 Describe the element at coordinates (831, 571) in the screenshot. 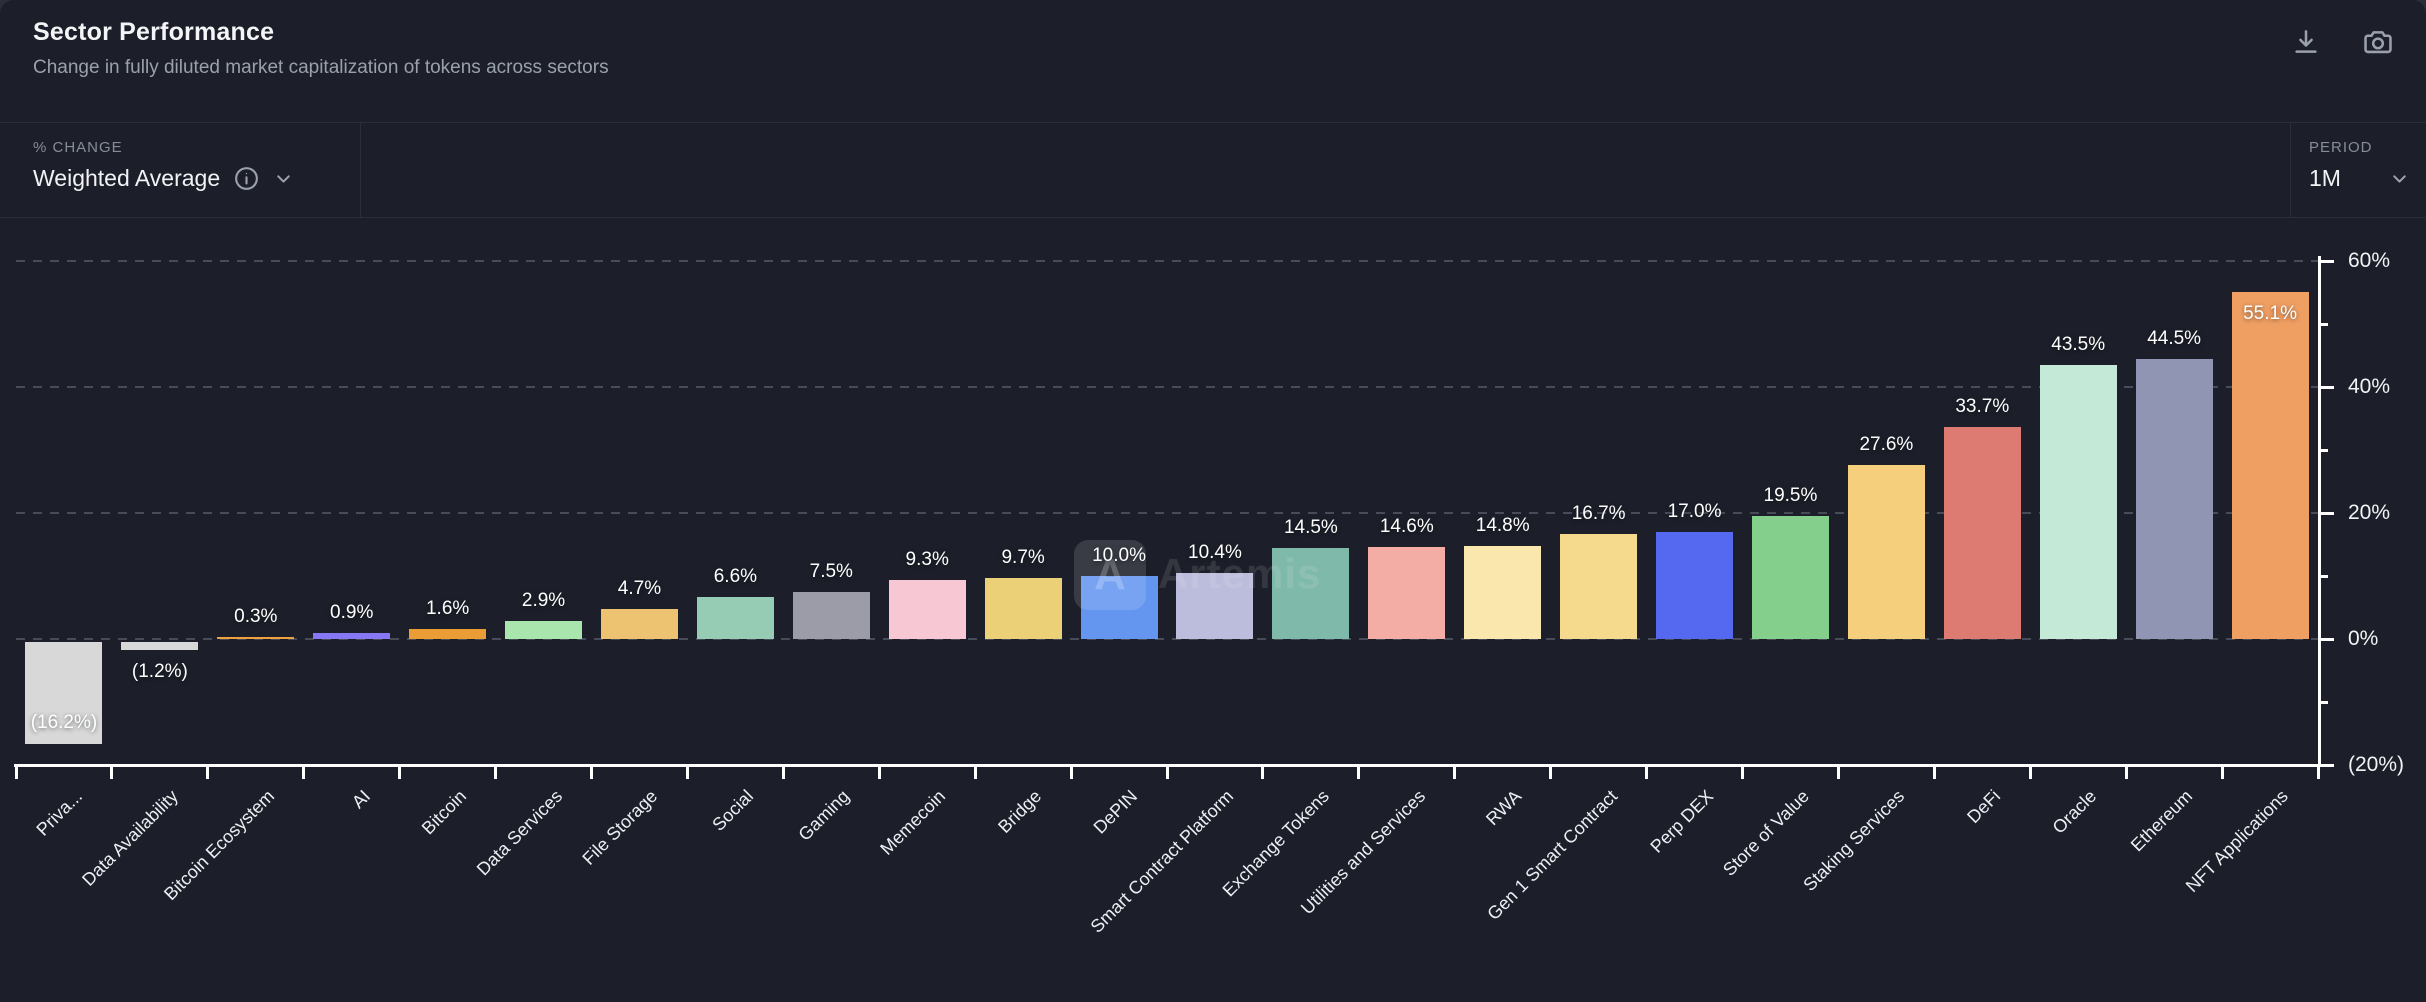

I see `bar-value-label: 7.5%` at that location.